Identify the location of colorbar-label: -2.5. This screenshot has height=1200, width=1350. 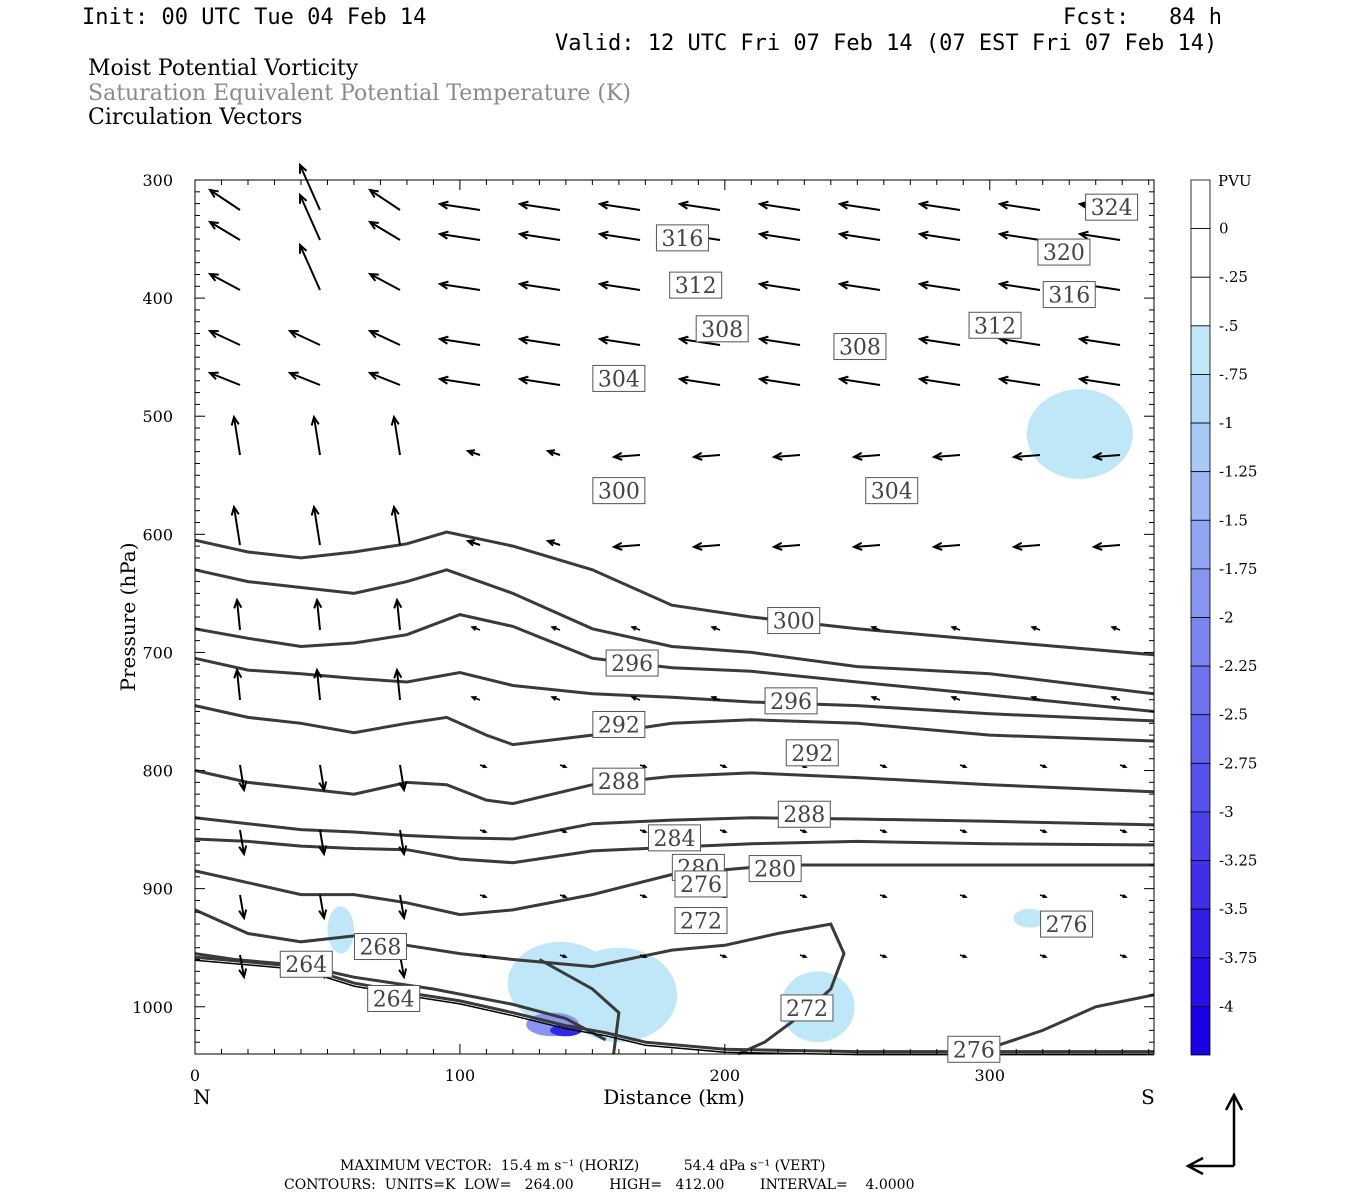
(1233, 715).